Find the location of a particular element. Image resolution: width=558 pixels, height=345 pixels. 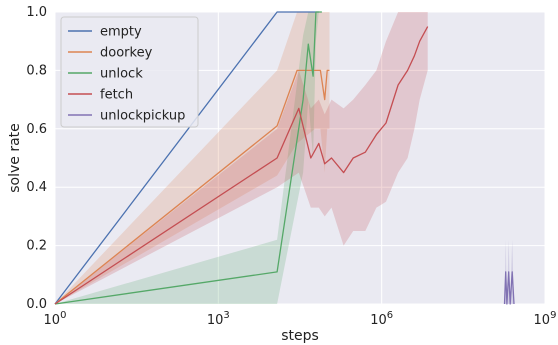

x-axis-ticks: 10⁰ 10³ 10⁶ 10⁹ is located at coordinates (300, 319).